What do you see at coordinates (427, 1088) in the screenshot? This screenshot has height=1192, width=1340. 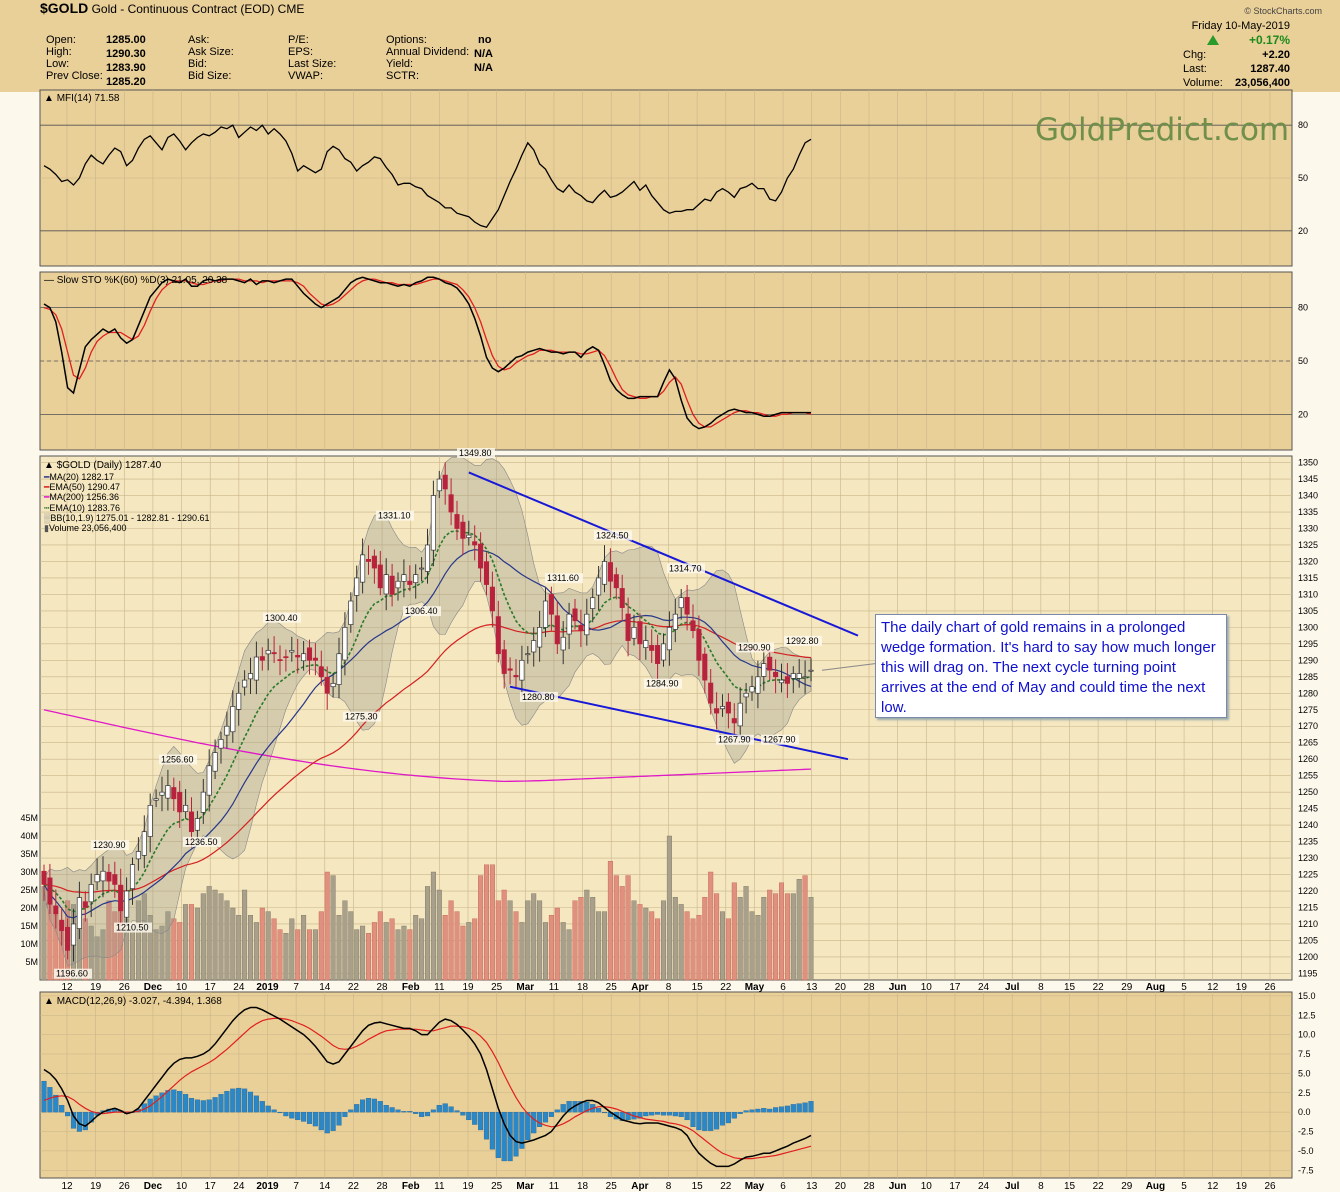 I see `macd-signal-line` at bounding box center [427, 1088].